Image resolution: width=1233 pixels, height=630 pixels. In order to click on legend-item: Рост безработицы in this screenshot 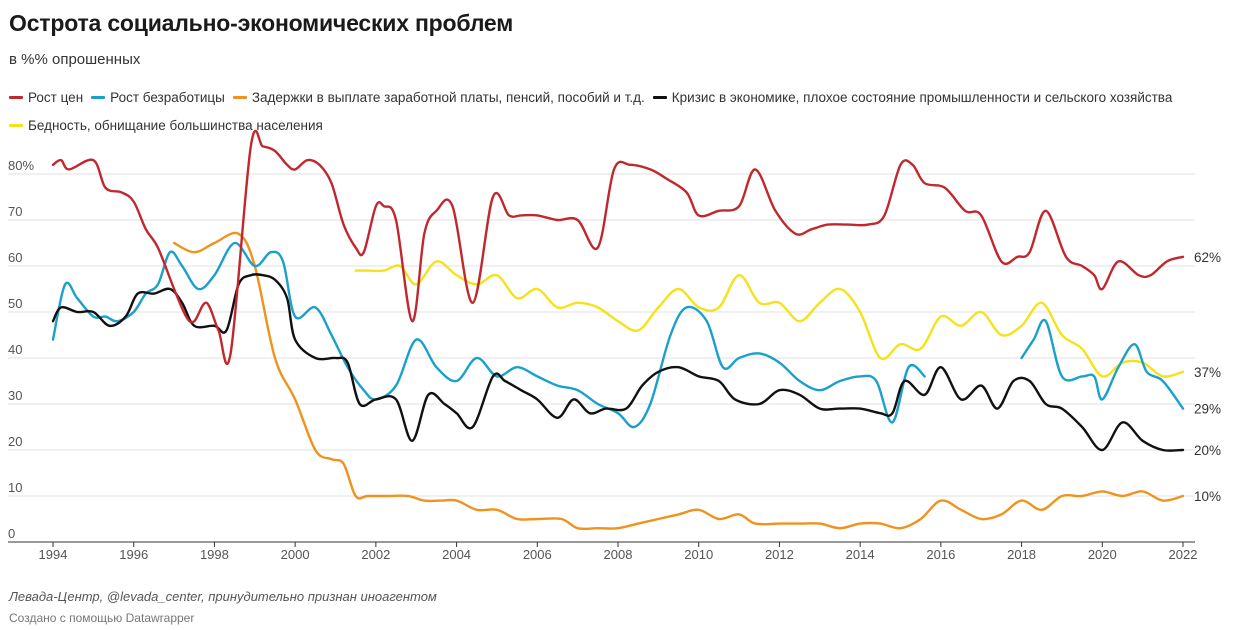, I will do `click(158, 97)`.